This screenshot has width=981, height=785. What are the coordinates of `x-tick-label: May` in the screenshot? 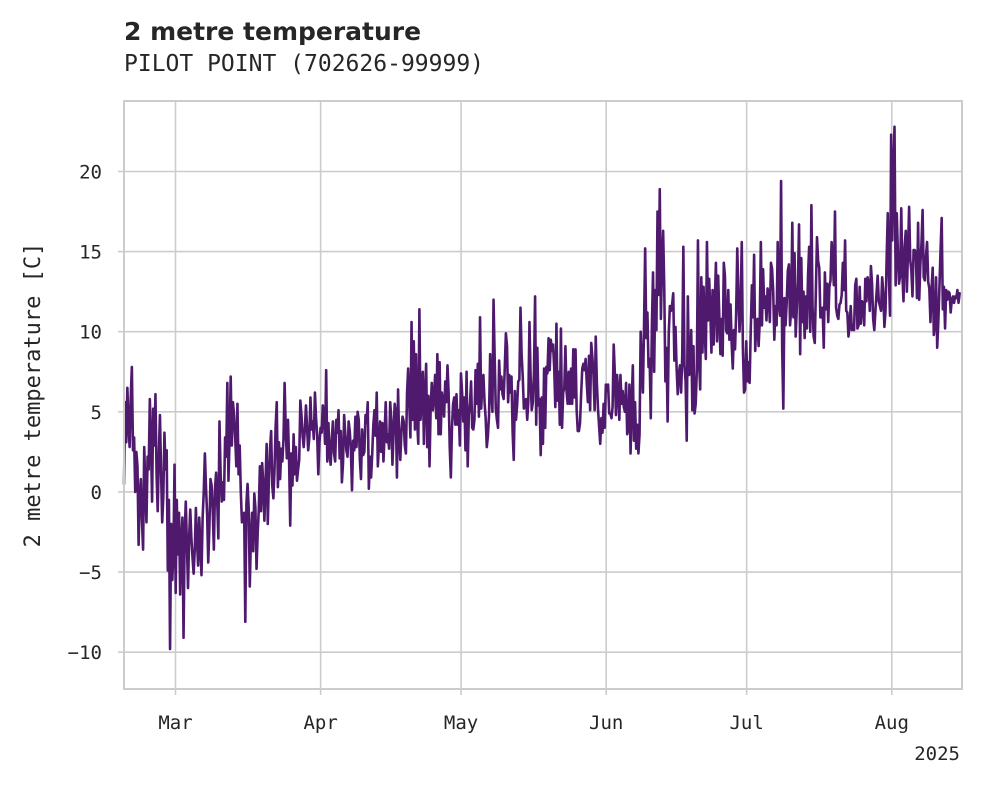 It's located at (461, 723).